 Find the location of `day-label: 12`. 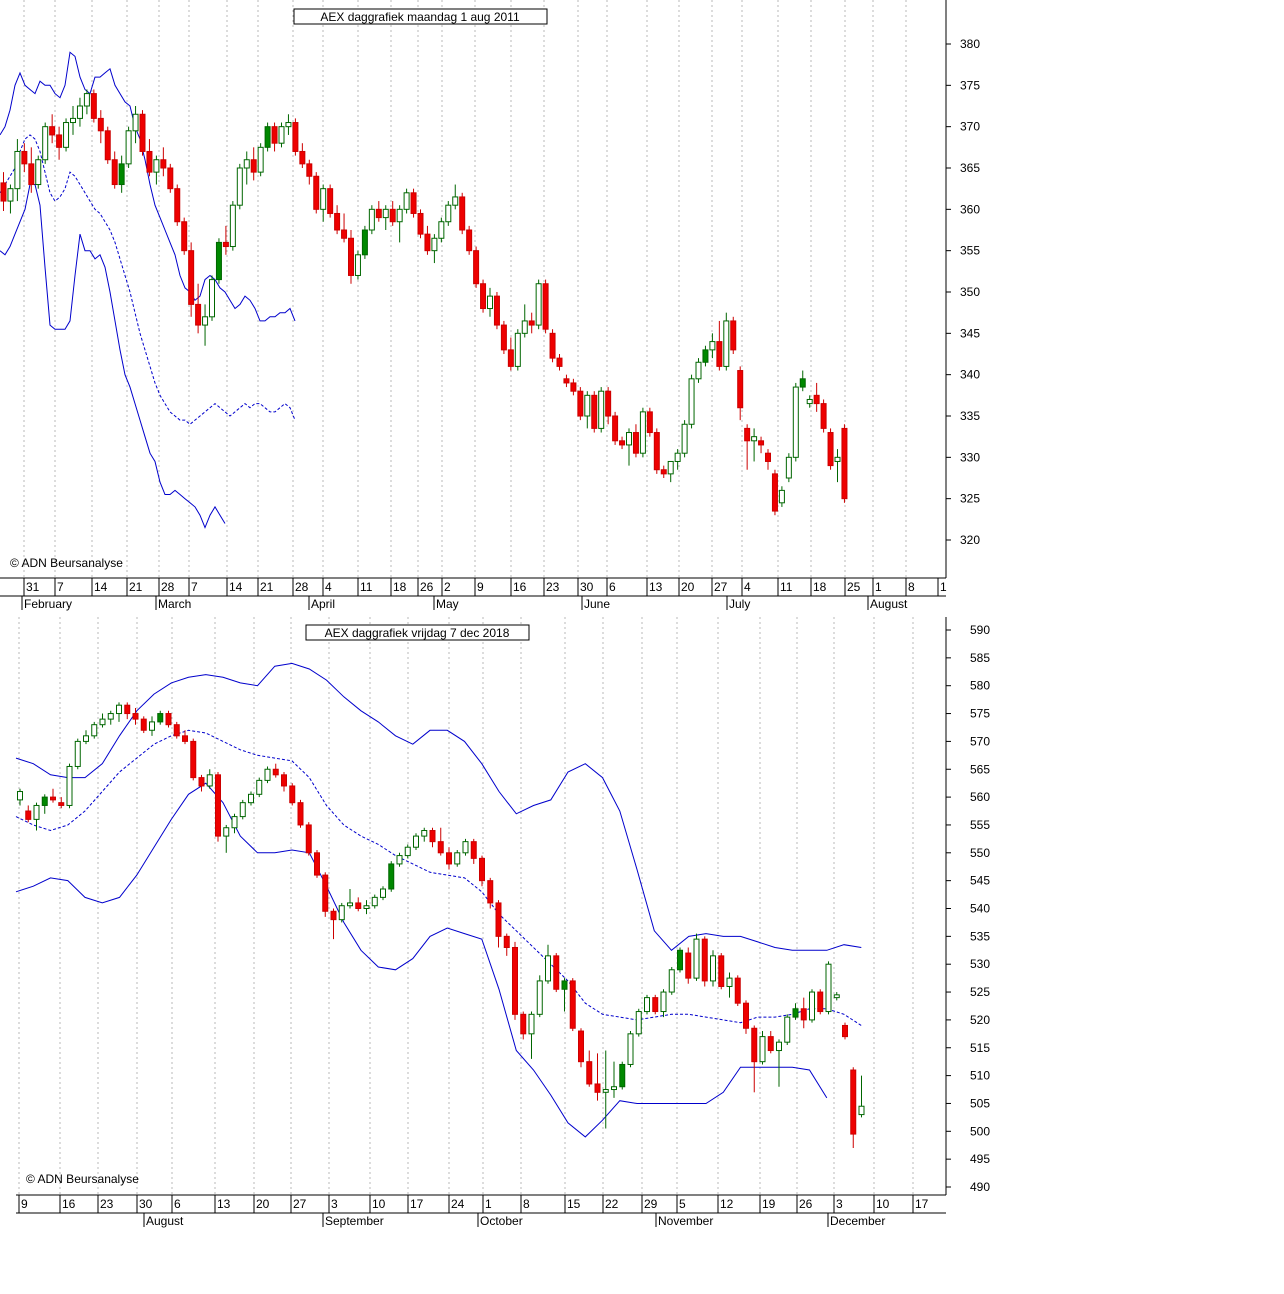

day-label: 12 is located at coordinates (727, 1204).